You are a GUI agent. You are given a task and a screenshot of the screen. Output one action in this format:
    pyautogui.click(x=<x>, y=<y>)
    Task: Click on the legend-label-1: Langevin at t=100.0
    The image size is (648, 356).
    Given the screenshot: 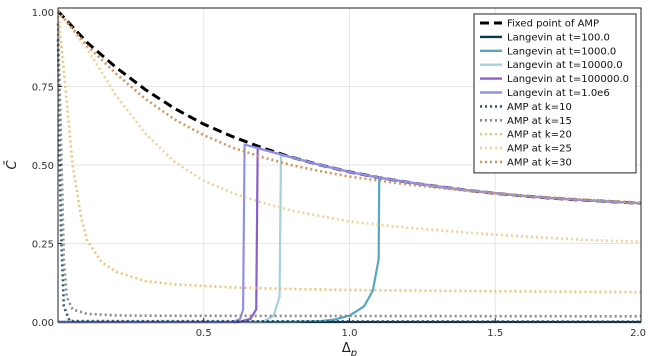 What is the action you would take?
    pyautogui.click(x=558, y=37)
    